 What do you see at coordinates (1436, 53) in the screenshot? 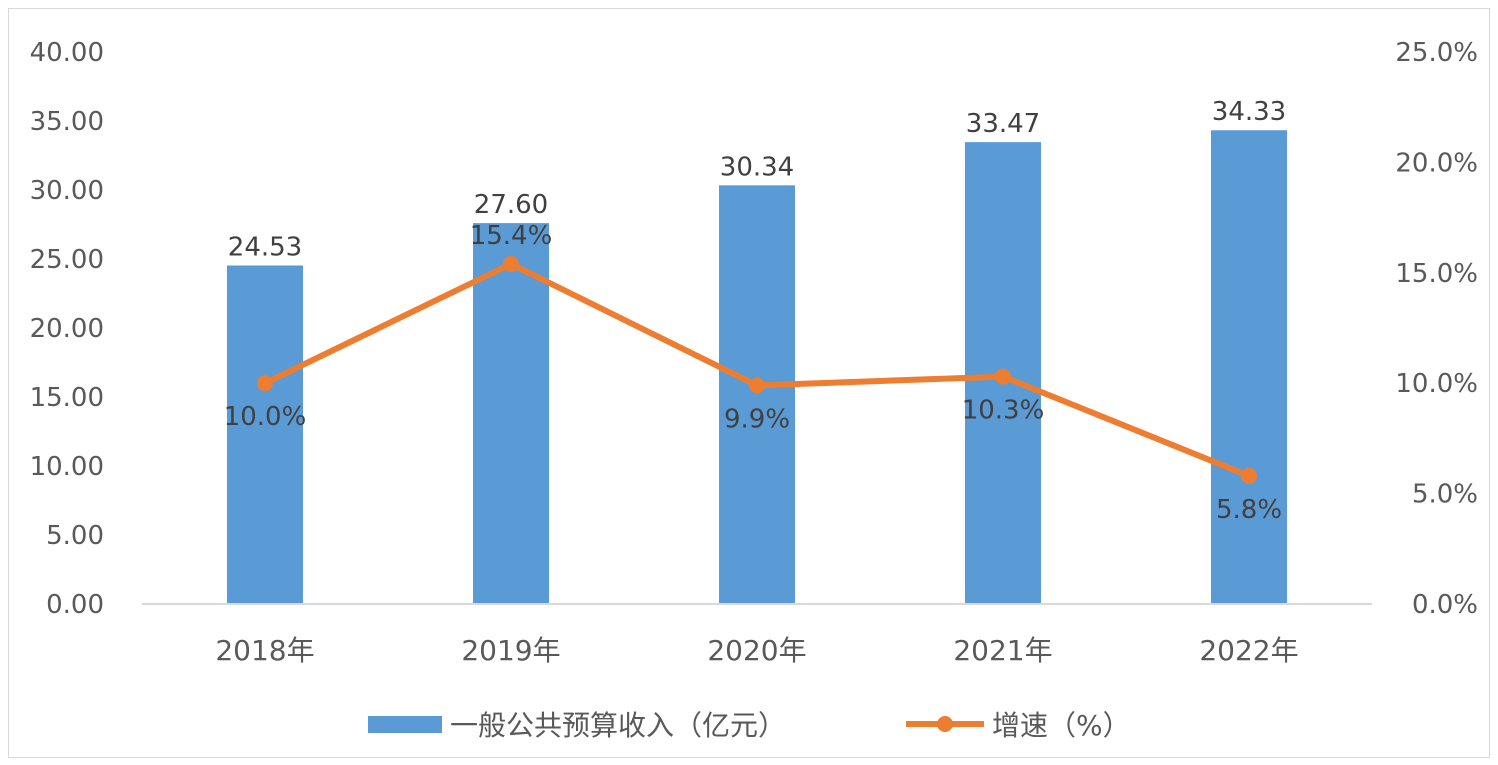
I see `y-right-tick-label: 25.0%` at bounding box center [1436, 53].